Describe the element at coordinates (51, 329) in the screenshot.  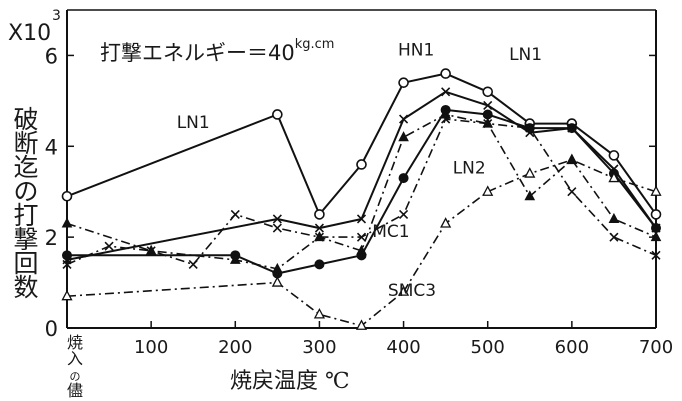
I see `y-tick-label: 0` at that location.